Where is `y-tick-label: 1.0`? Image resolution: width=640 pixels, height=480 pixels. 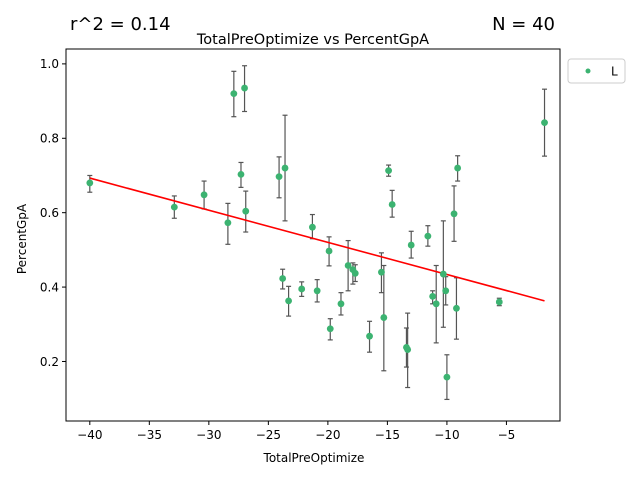 y-tick-label: 1.0 is located at coordinates (49, 64).